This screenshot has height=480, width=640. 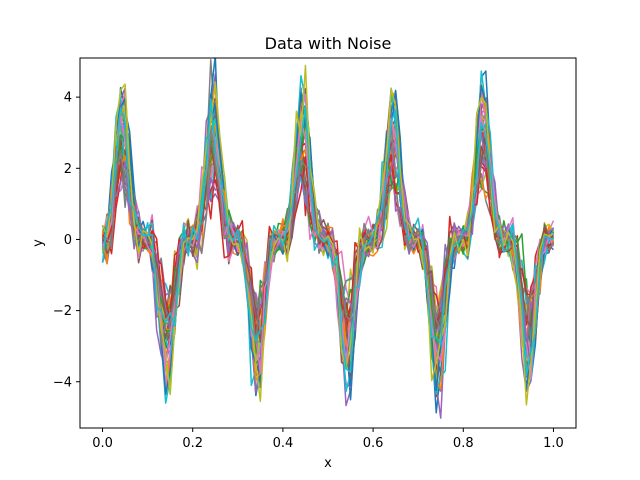 What do you see at coordinates (553, 443) in the screenshot?
I see `x-tick-label: 1.0` at bounding box center [553, 443].